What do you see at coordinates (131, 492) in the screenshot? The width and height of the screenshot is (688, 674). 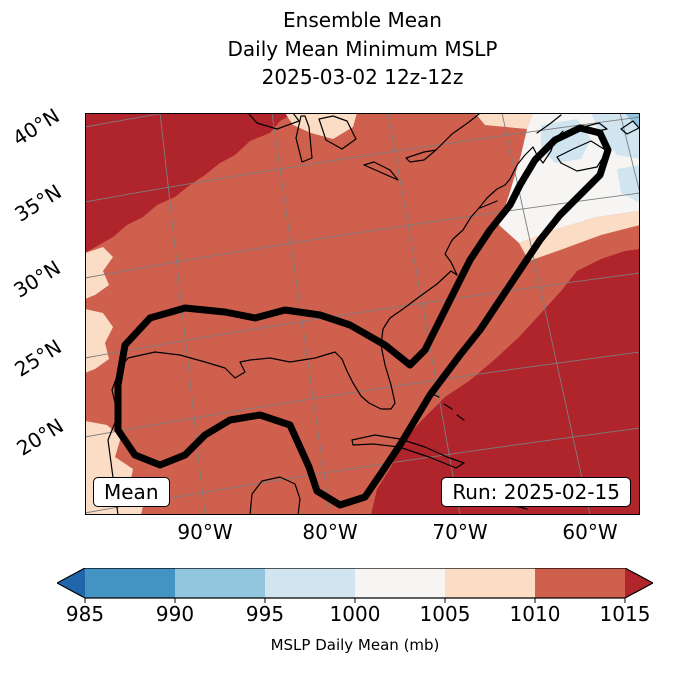 I see `mean-badge: Mean` at bounding box center [131, 492].